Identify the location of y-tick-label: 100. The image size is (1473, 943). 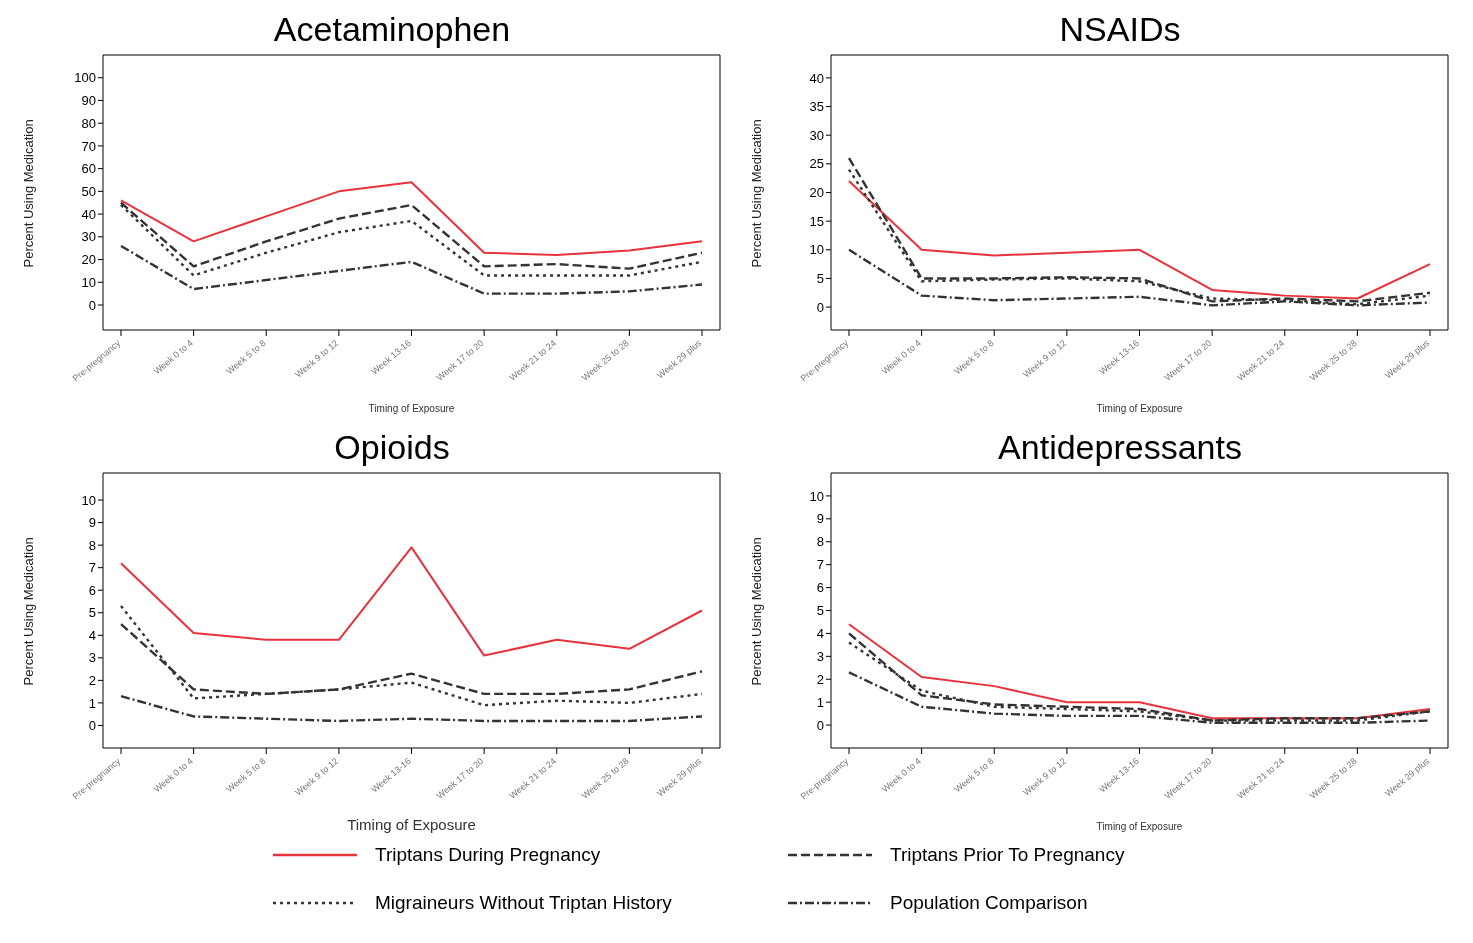
(85, 78).